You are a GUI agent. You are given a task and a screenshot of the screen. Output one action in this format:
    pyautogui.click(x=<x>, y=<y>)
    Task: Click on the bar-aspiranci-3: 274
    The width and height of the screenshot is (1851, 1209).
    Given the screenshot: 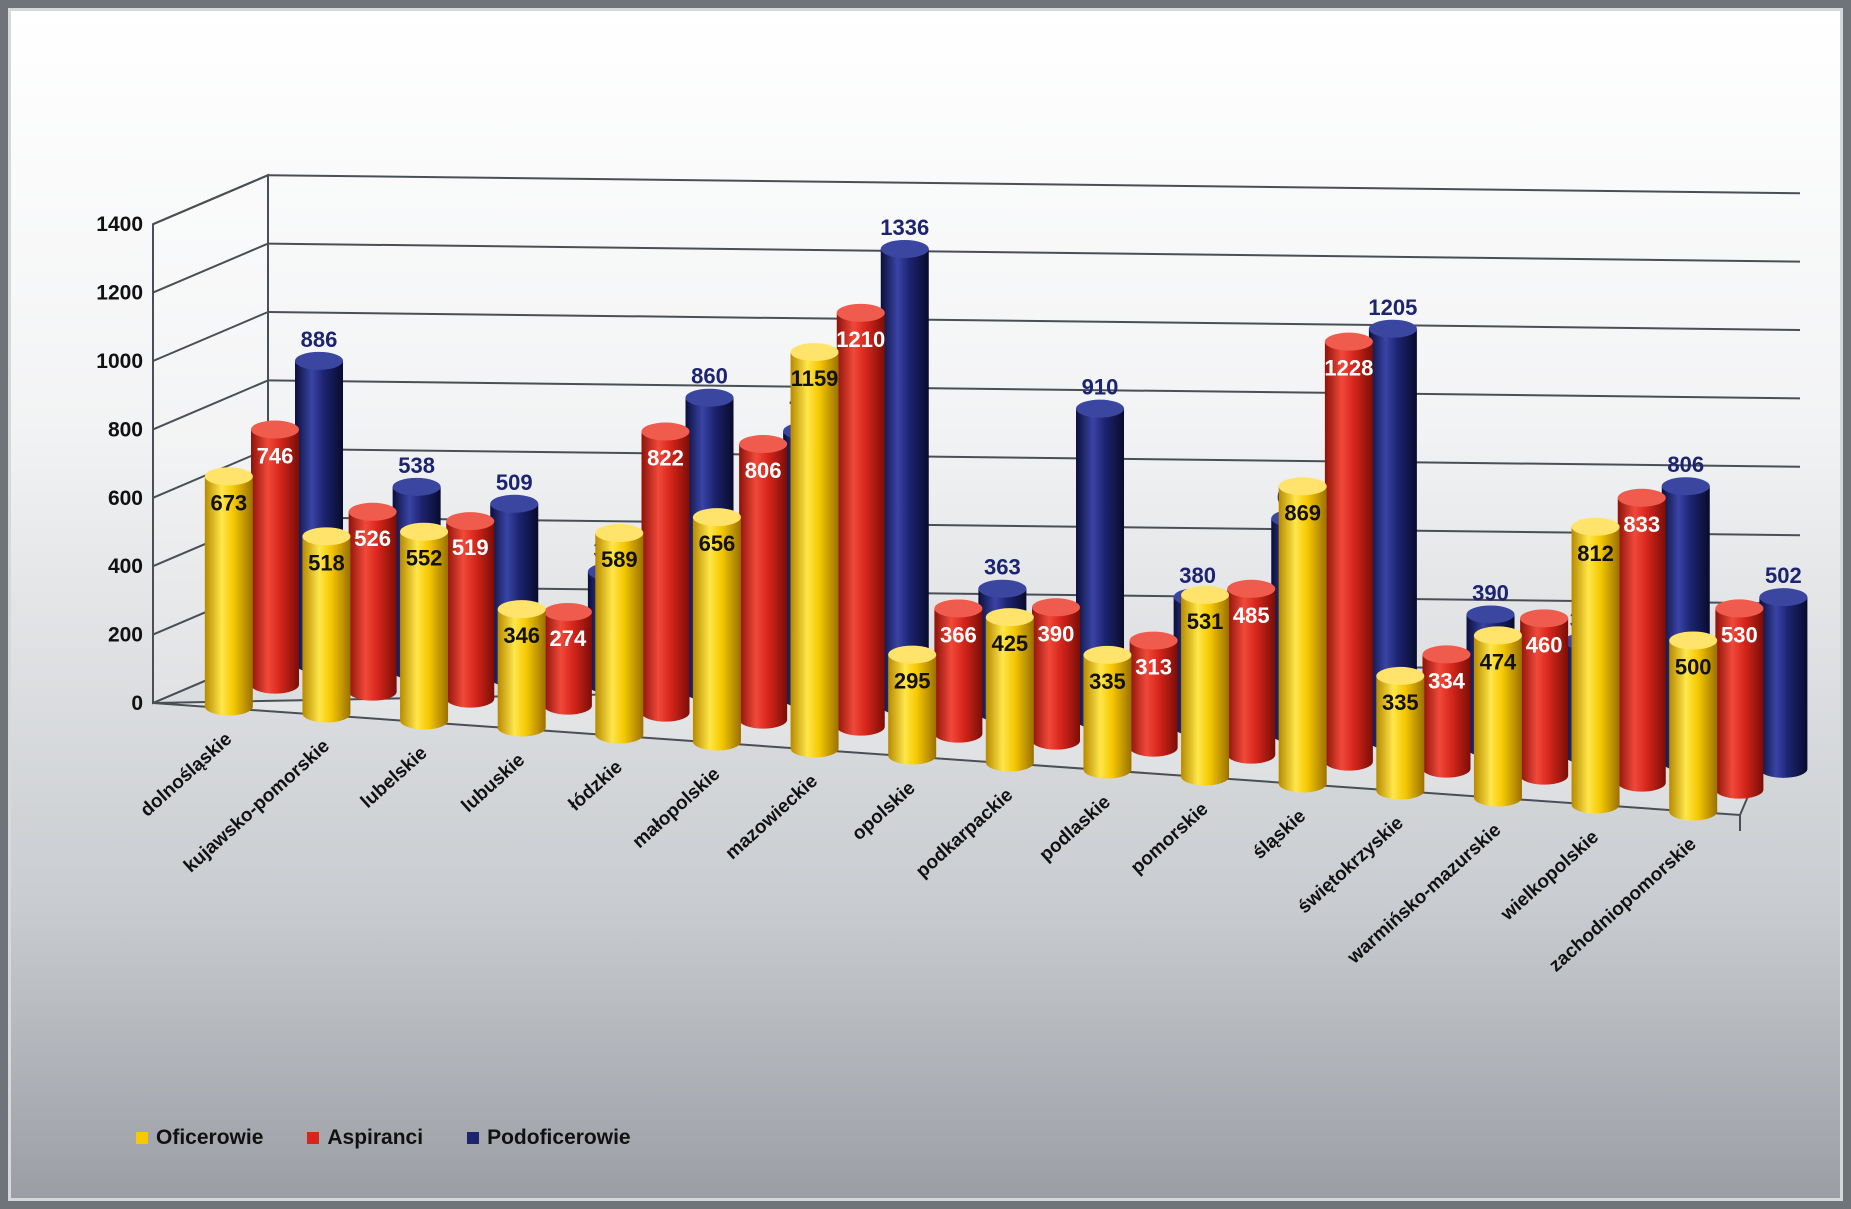 What is the action you would take?
    pyautogui.click(x=567, y=658)
    